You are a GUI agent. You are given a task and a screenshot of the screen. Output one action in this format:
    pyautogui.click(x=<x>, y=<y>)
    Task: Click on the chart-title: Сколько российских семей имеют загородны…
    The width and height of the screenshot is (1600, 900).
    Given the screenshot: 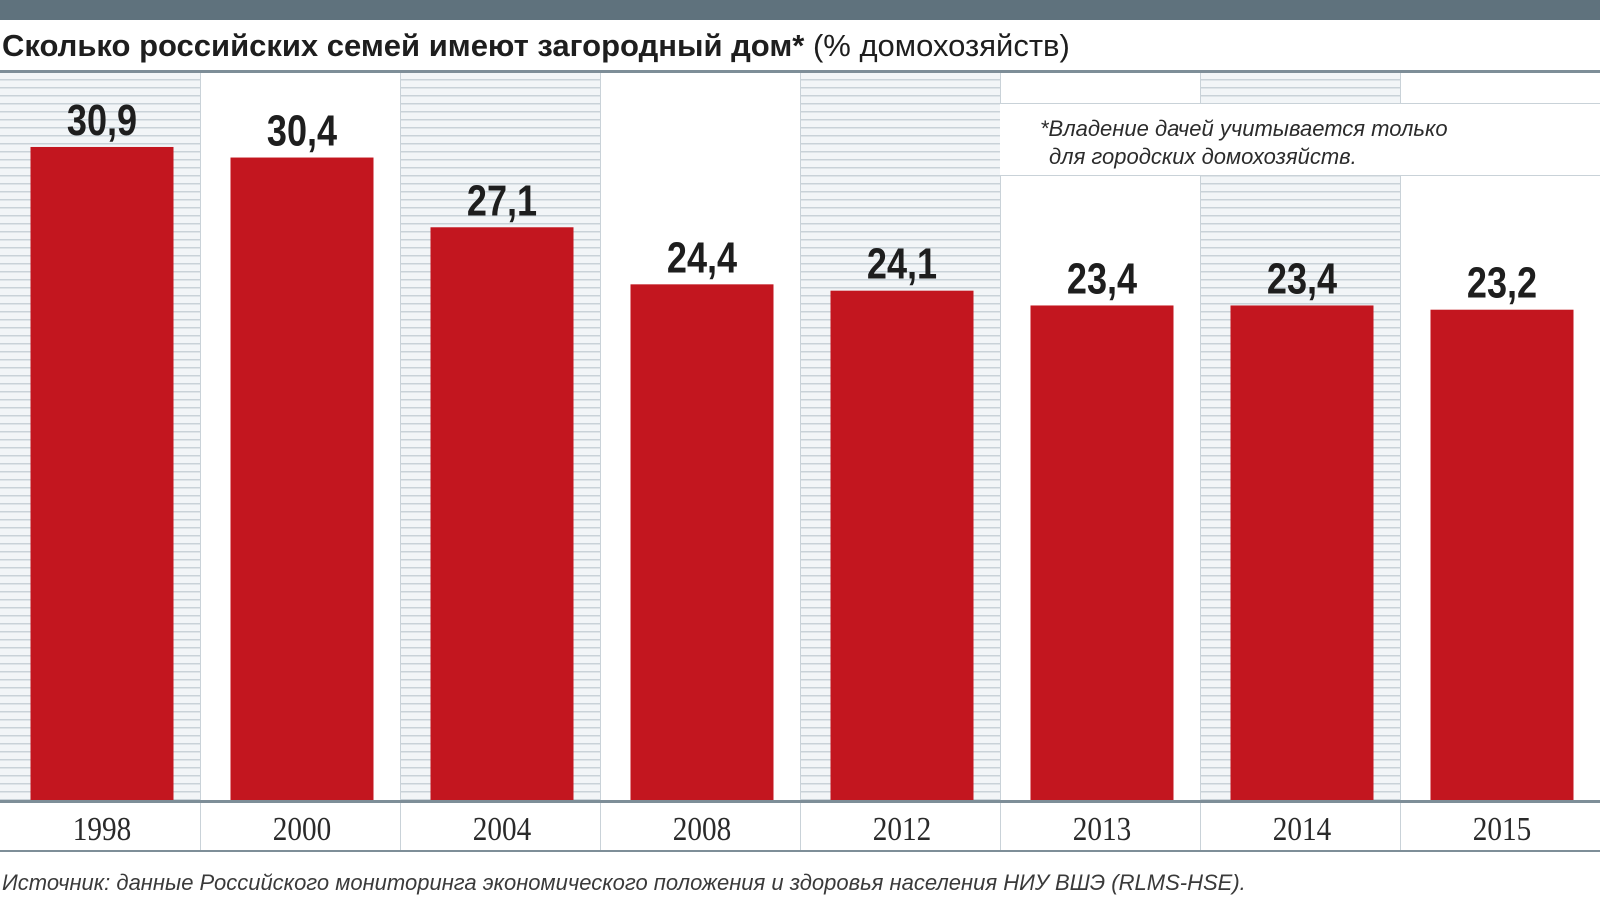 What is the action you would take?
    pyautogui.click(x=536, y=46)
    